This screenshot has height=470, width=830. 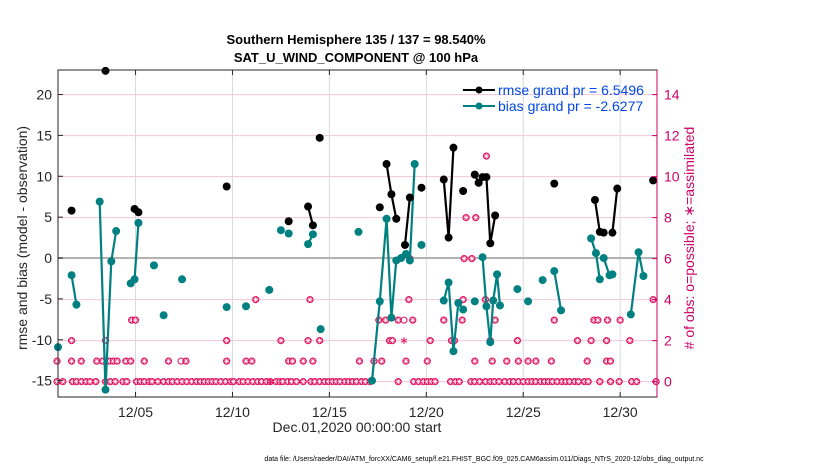 I want to click on y-tick-label: 5, so click(x=48, y=217).